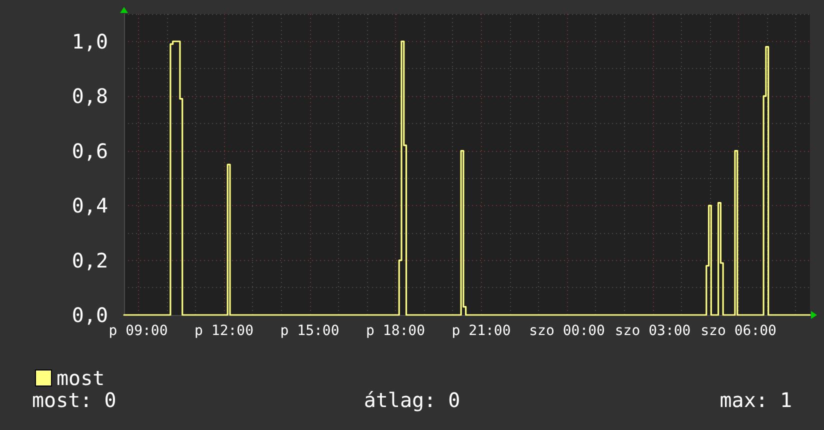 Image resolution: width=824 pixels, height=430 pixels. Describe the element at coordinates (138, 331) in the screenshot. I see `x-tick-label: p 09:00` at that location.